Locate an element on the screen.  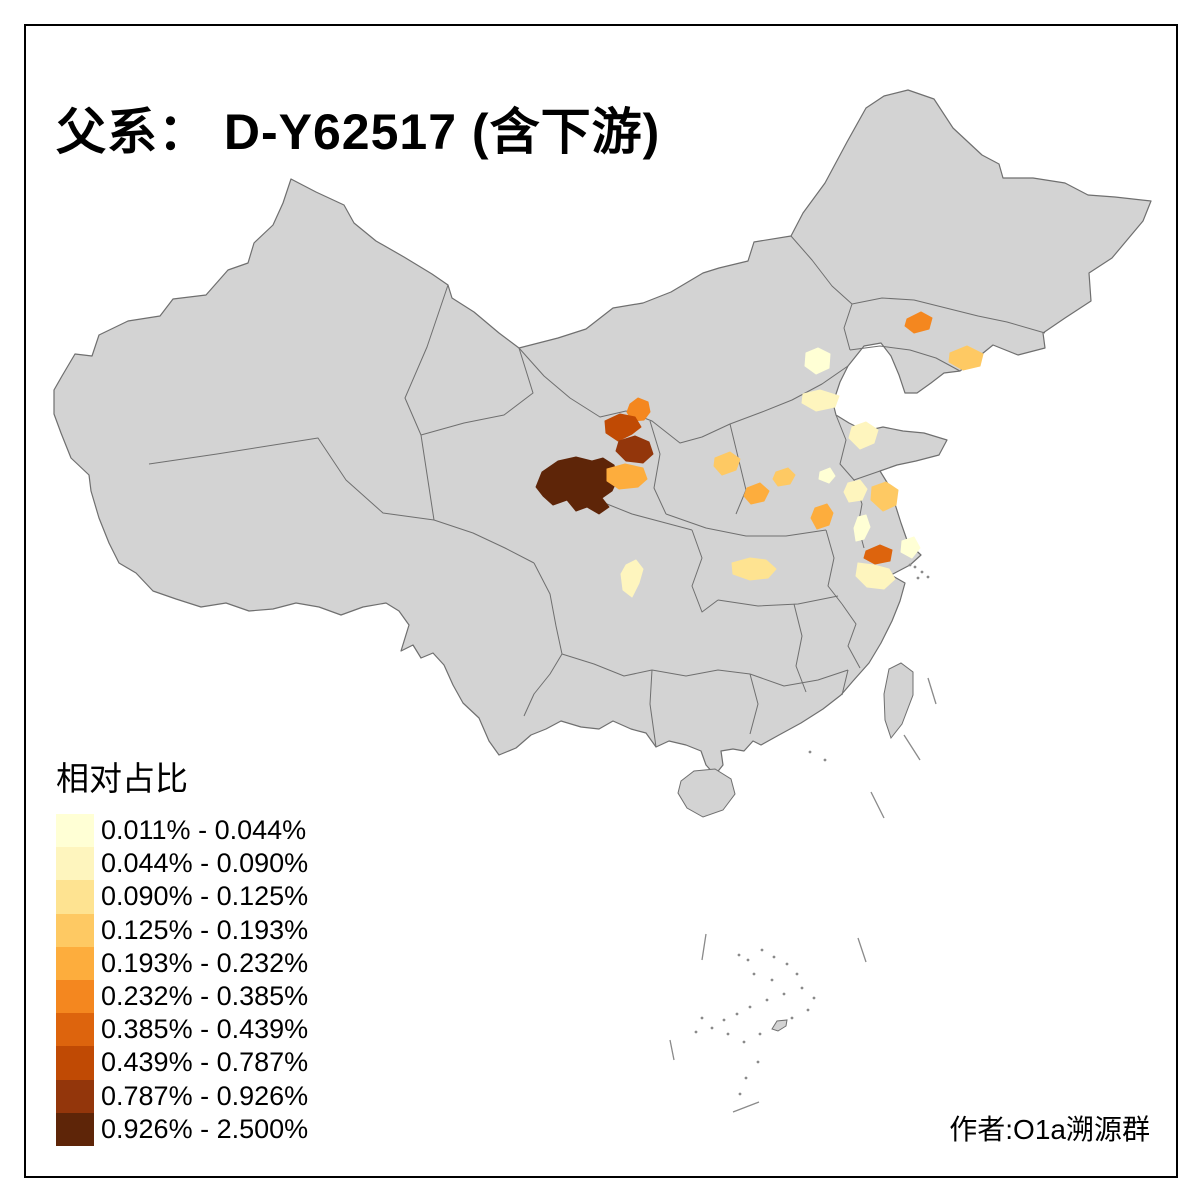
map-region-r19 is located at coordinates (878, 554).